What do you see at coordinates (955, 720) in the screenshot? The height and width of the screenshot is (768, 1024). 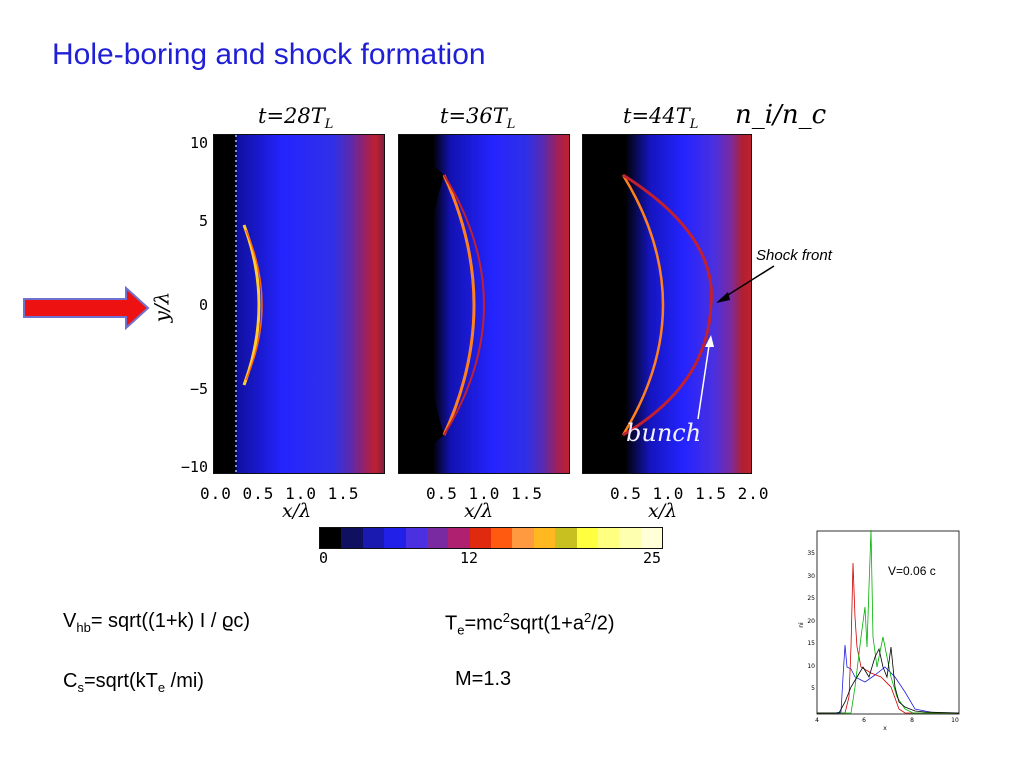 I see `small-plot-x-tick: 10` at bounding box center [955, 720].